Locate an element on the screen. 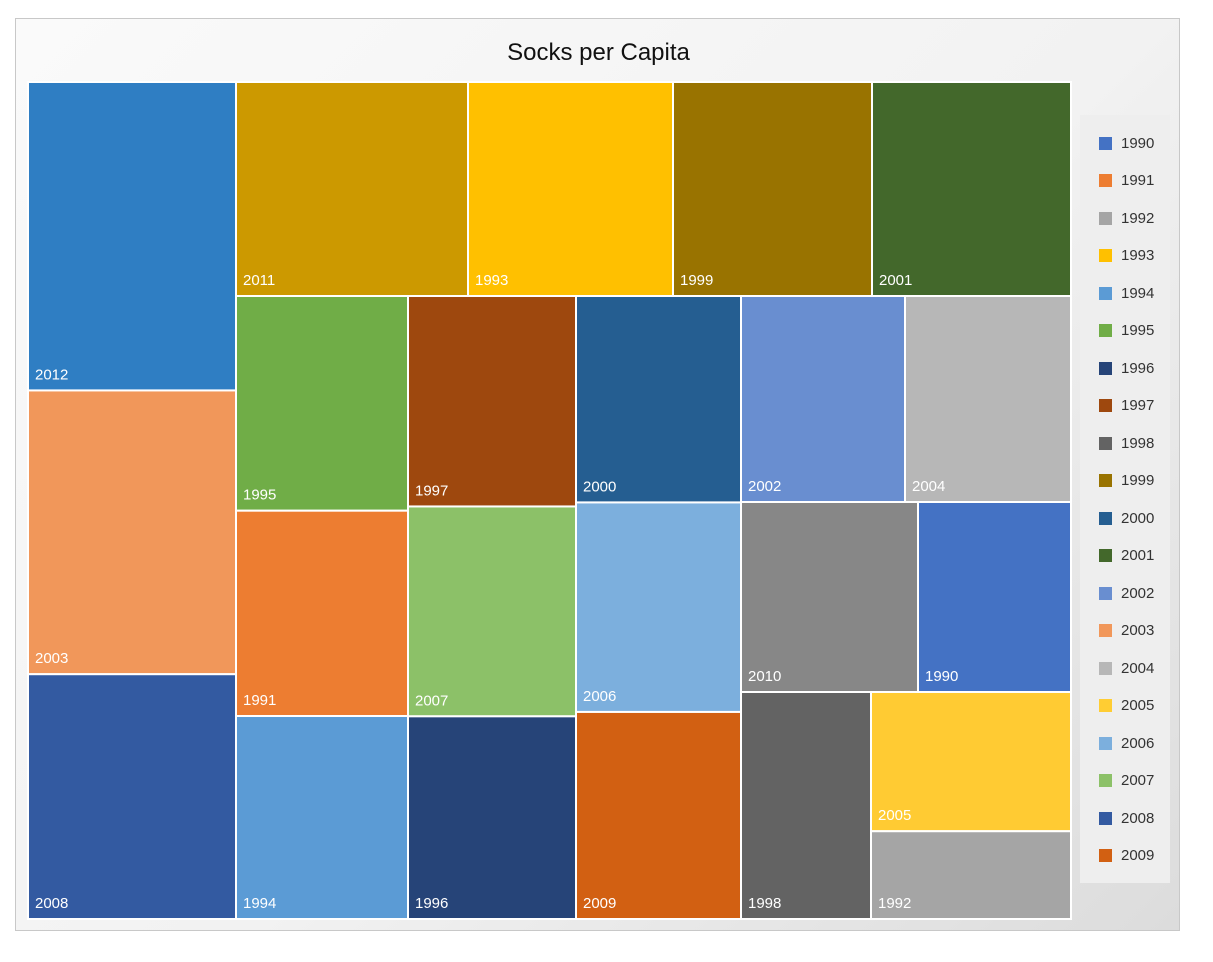 This screenshot has height=962, width=1213. legend-item-2004: 2004 is located at coordinates (1126, 668).